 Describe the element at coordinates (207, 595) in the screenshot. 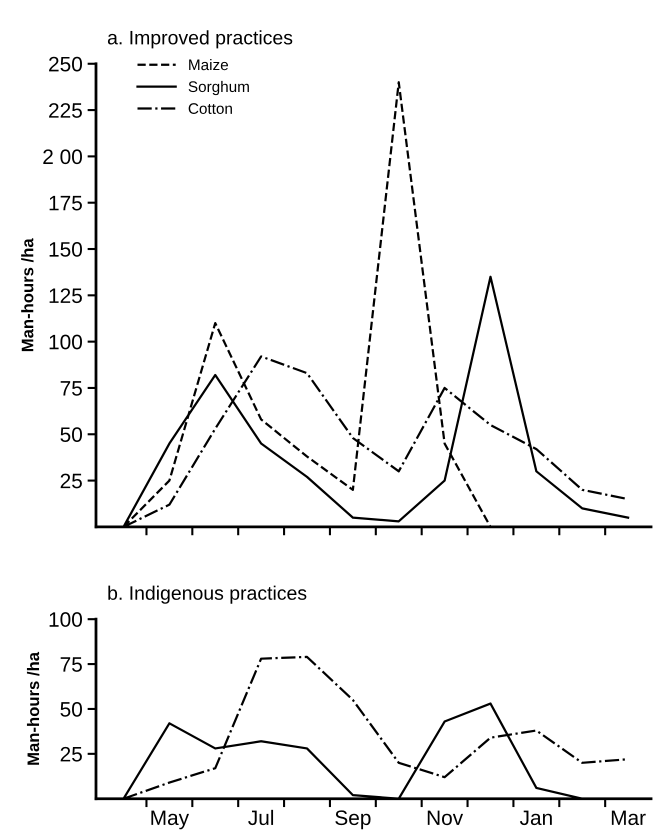

I see `chart-title: b. Indigenous practices` at that location.